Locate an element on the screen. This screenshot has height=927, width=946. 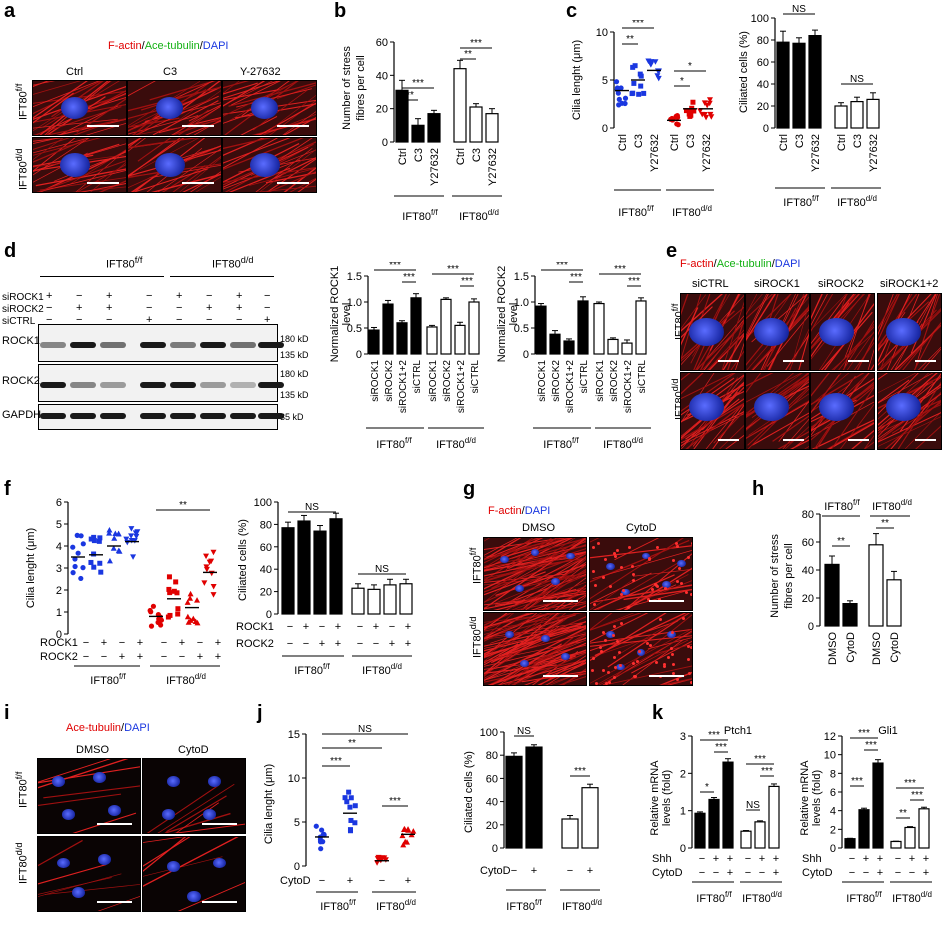
chart-f1-sig: ** is located at coordinates (183, 505).